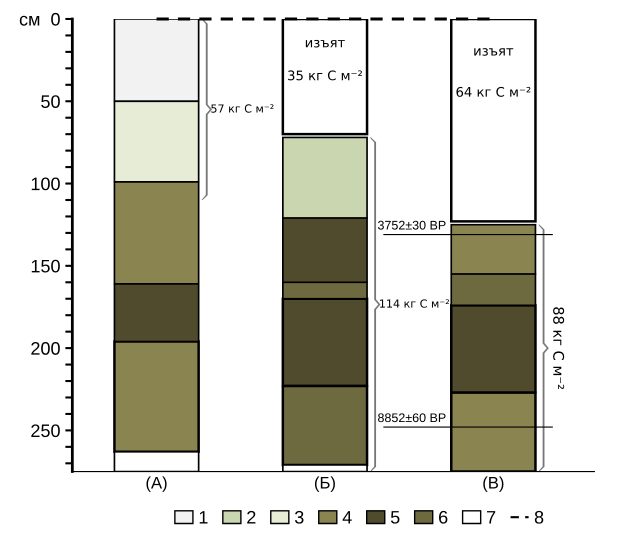 The width and height of the screenshot is (629, 542). I want to click on annotation: 57 кг C м⁻², so click(242, 108).